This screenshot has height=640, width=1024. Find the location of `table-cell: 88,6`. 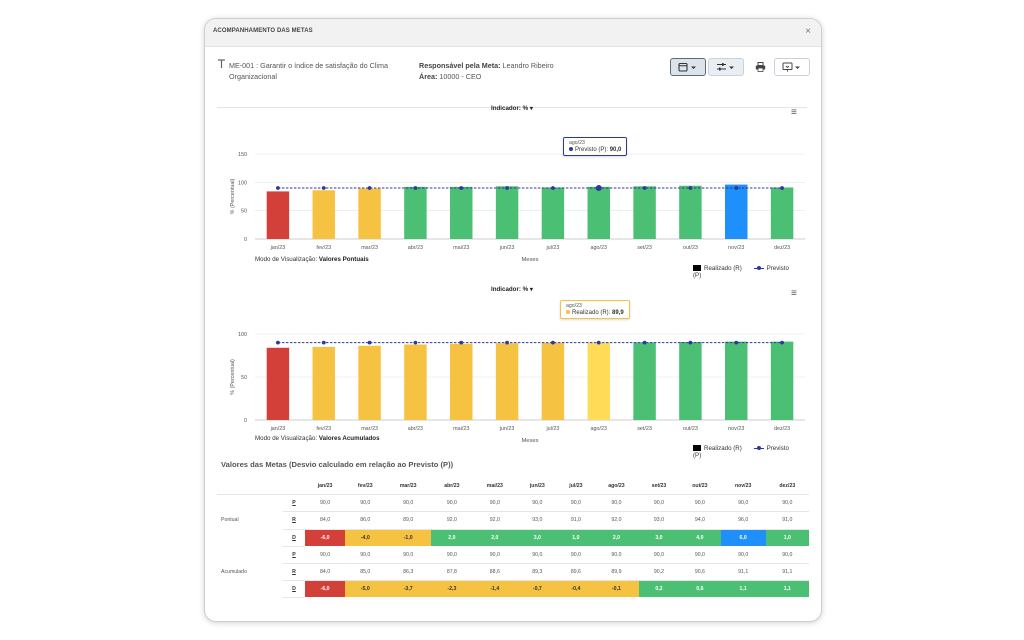

table-cell: 88,6 is located at coordinates (494, 572).